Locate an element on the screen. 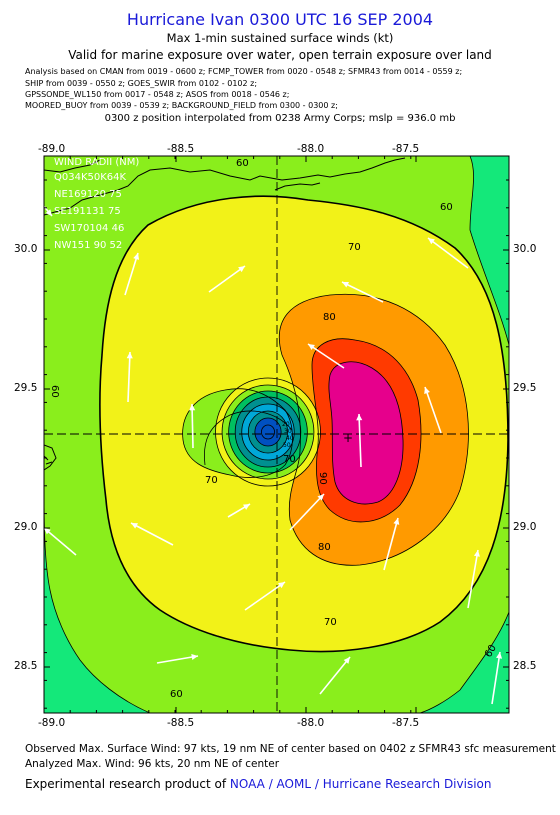 The width and height of the screenshot is (560, 815). eye-wall-ring is located at coordinates (268, 432).